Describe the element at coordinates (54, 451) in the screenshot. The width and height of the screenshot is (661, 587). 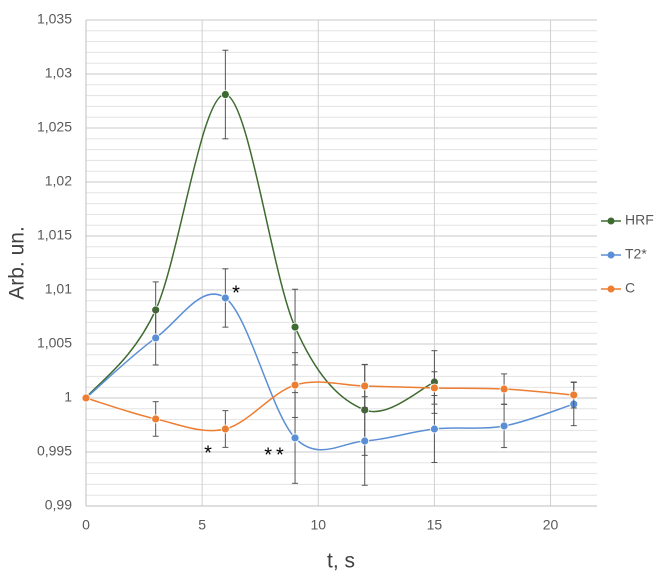
I see `y-tick-label: 0,995` at that location.